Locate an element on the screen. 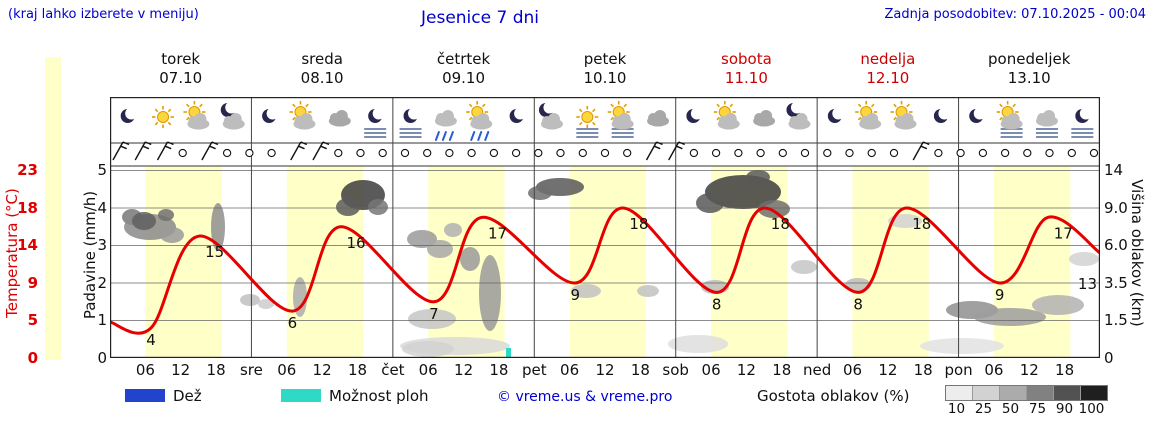 This screenshot has width=1152, height=443. weather-icons-row is located at coordinates (607, 121).